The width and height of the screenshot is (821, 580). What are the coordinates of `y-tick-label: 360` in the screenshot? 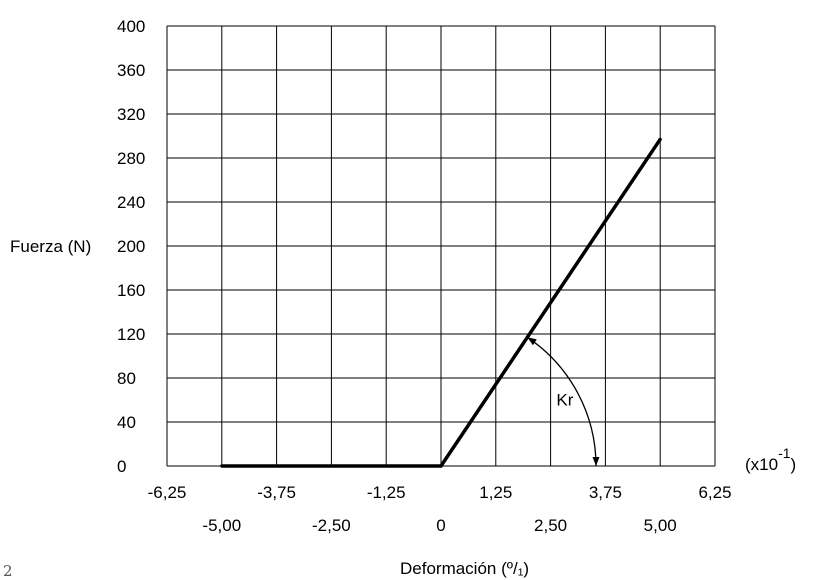 It's located at (131, 70).